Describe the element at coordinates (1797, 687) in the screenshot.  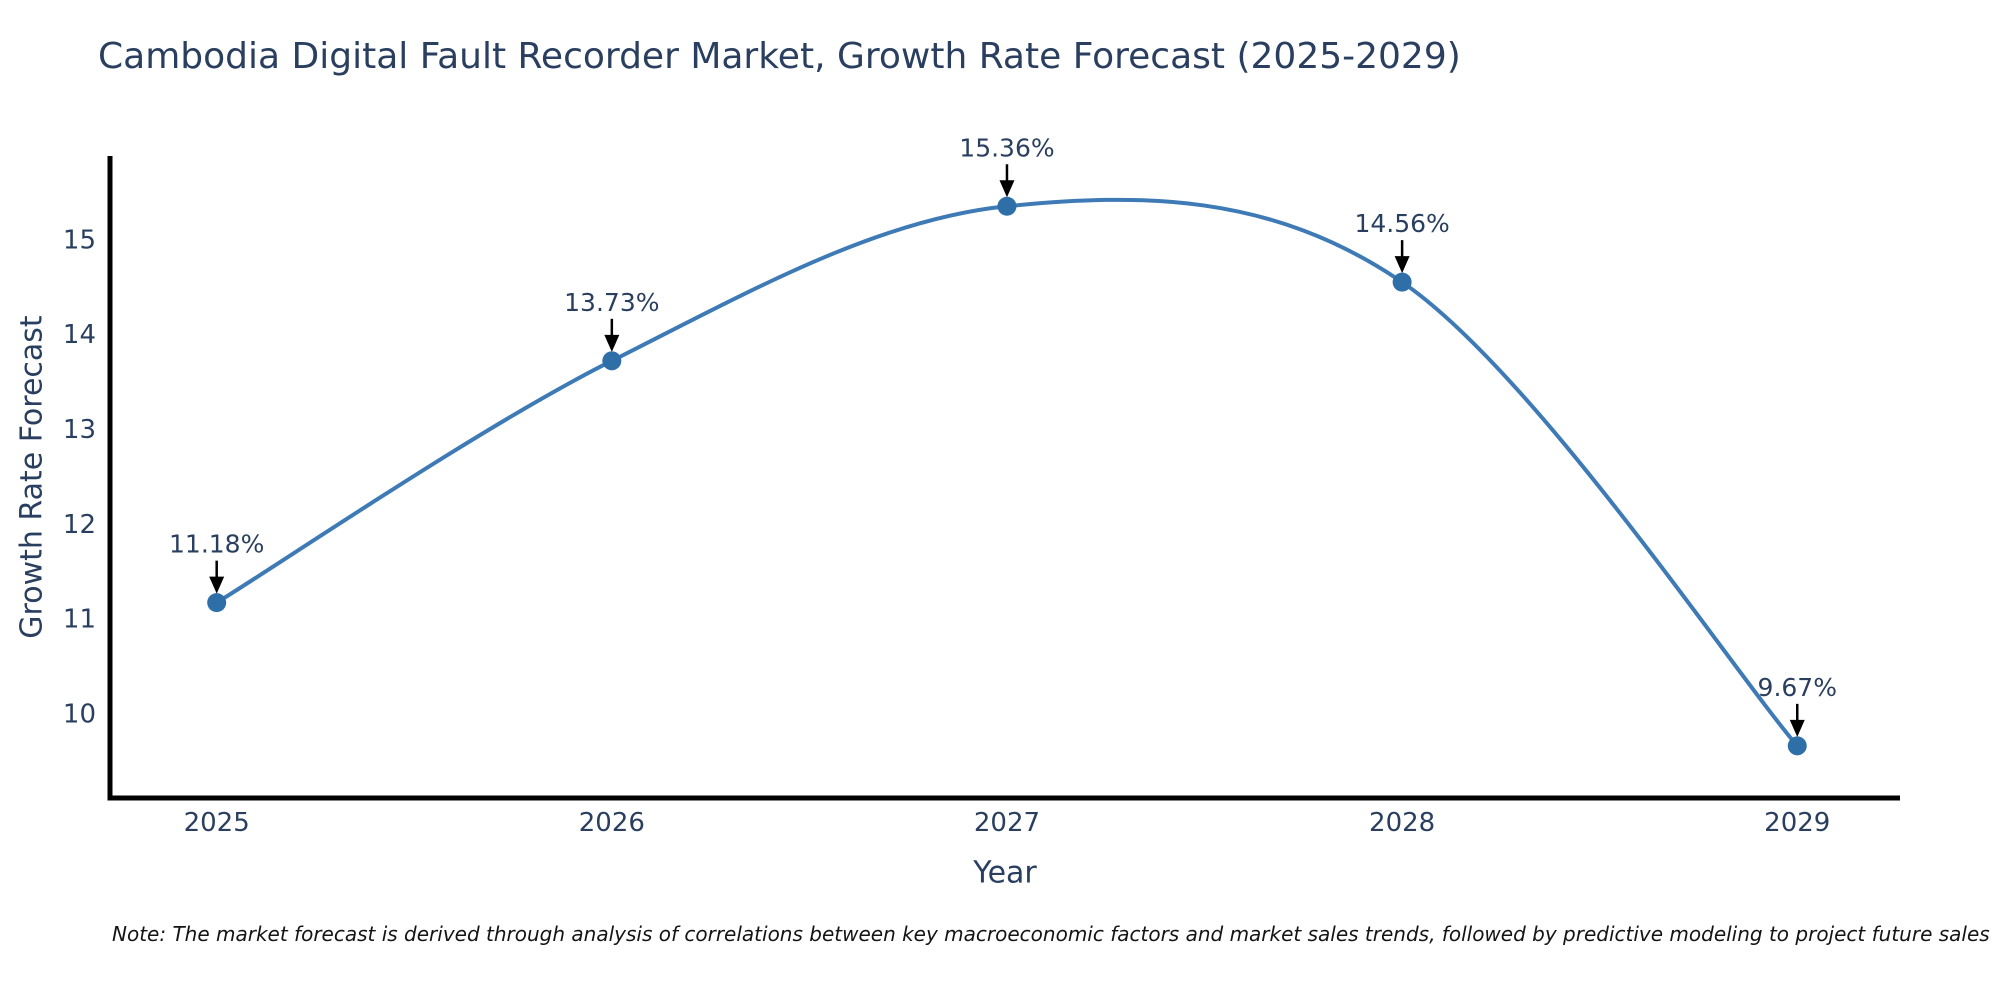
I see `point-annotation-label: 9.67%` at that location.